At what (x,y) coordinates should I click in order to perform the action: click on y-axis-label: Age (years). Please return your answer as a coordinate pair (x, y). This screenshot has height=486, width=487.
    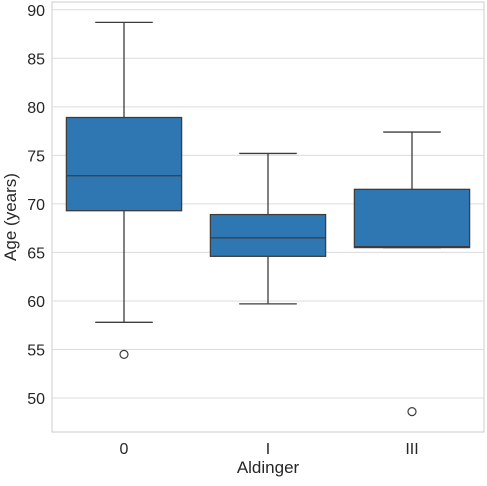
    Looking at the image, I should click on (10, 217).